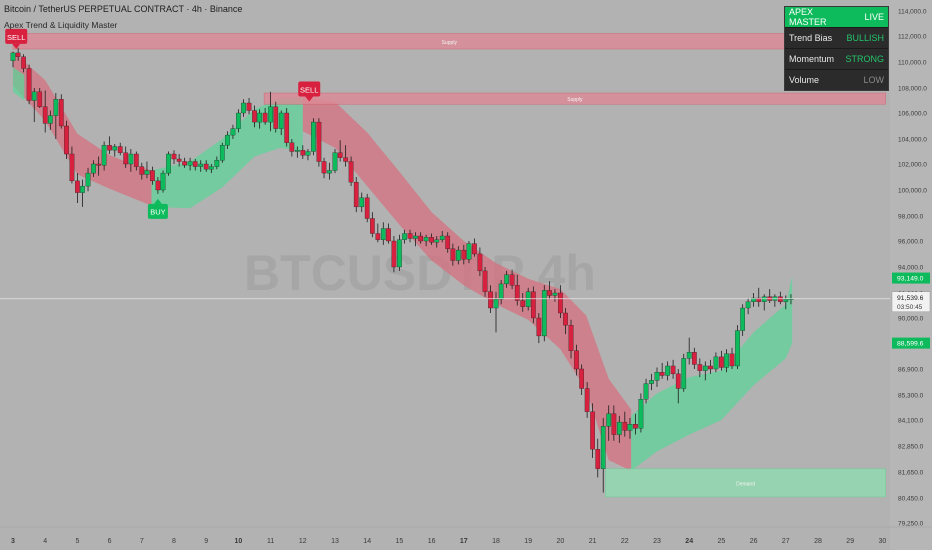 Image resolution: width=932 pixels, height=550 pixels. Describe the element at coordinates (883, 541) in the screenshot. I see `time-tick-label: 30` at that location.